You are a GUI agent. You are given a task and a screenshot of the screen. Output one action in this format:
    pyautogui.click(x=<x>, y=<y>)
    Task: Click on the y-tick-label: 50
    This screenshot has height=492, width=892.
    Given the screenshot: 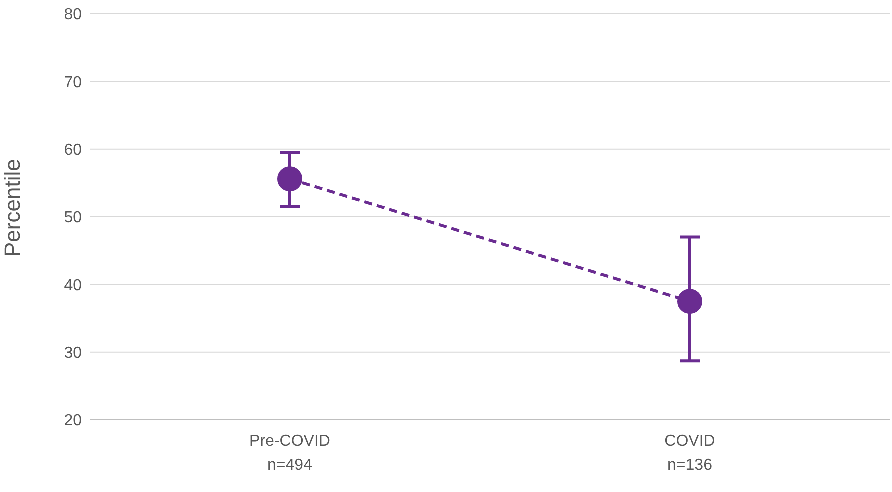 What is the action you would take?
    pyautogui.click(x=73, y=218)
    